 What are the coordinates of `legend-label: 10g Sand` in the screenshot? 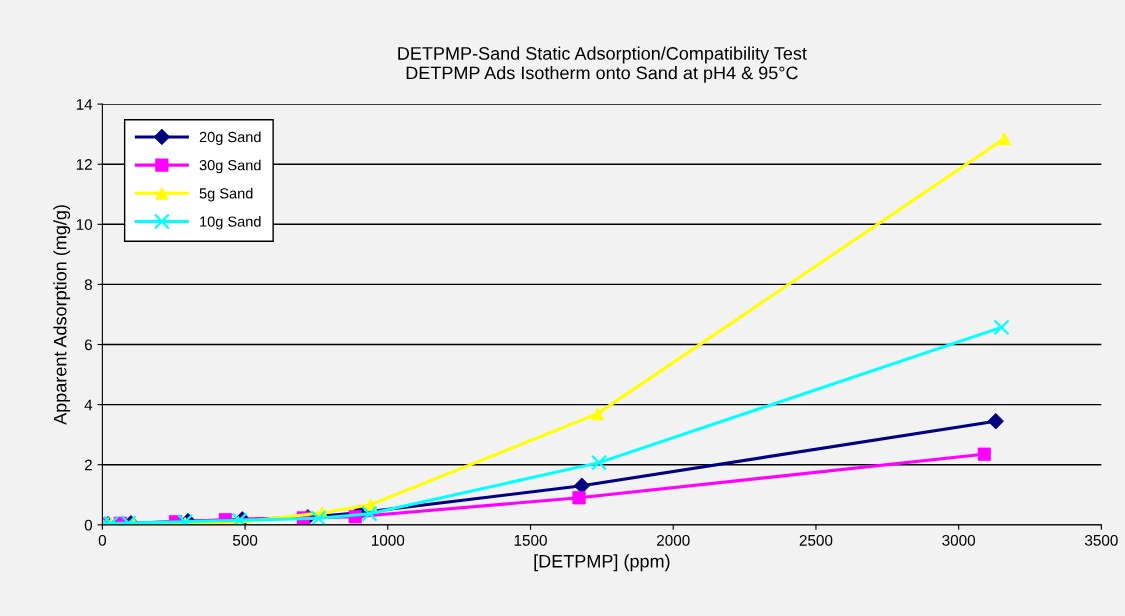 It's located at (230, 223).